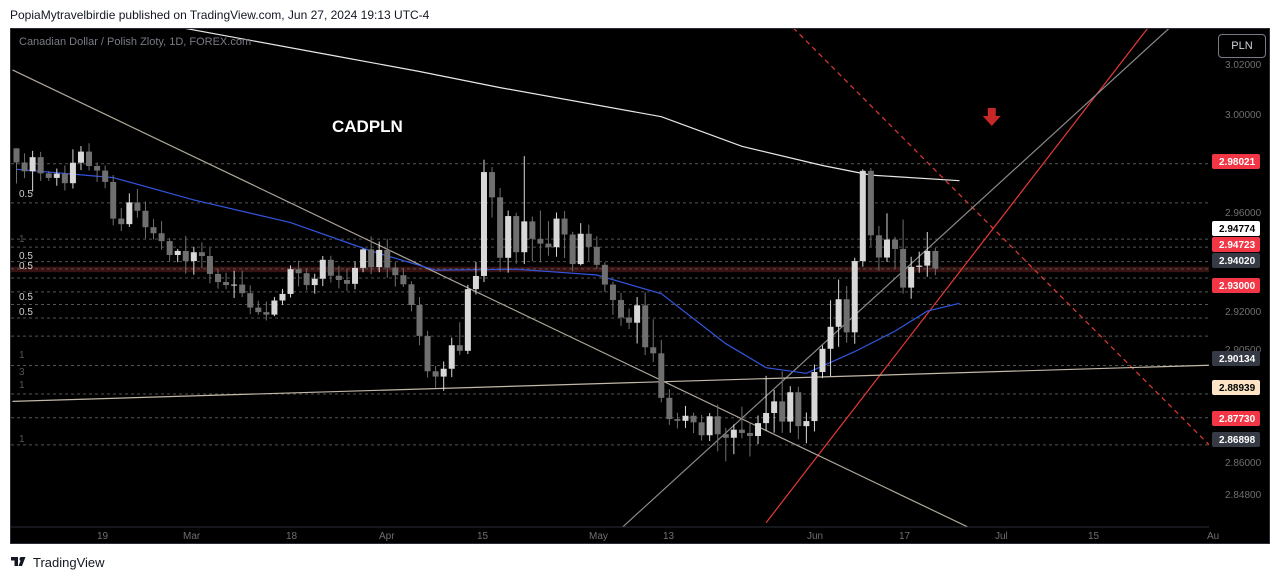 Image resolution: width=1281 pixels, height=579 pixels. I want to click on price-label-text: 2.93000, so click(1237, 286).